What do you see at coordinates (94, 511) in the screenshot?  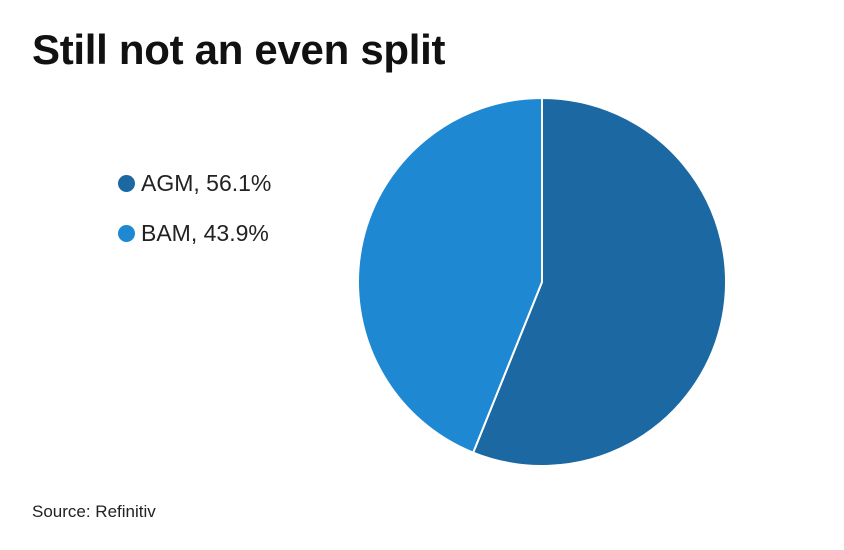 I see `source-note: Source: Refinitiv` at bounding box center [94, 511].